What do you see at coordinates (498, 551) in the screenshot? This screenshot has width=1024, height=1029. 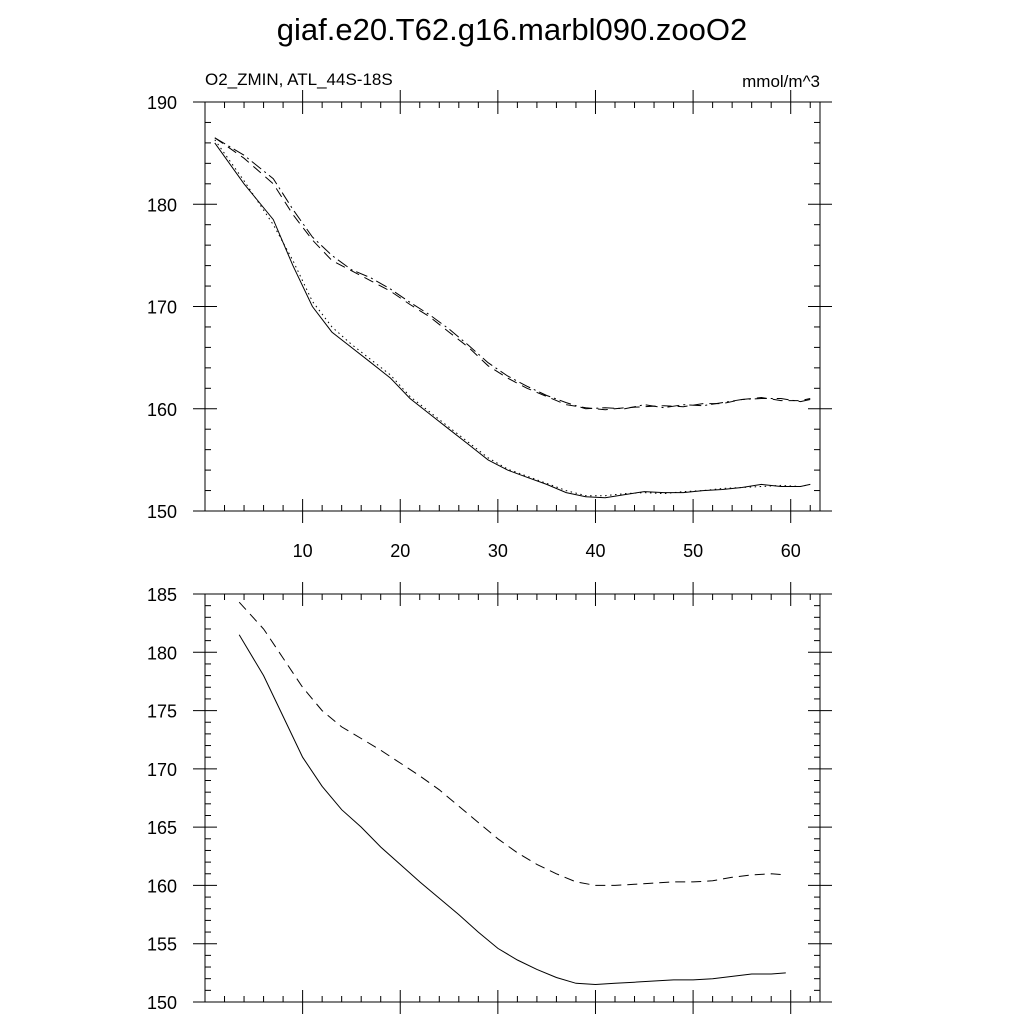 I see `x-tick-label: 30` at bounding box center [498, 551].